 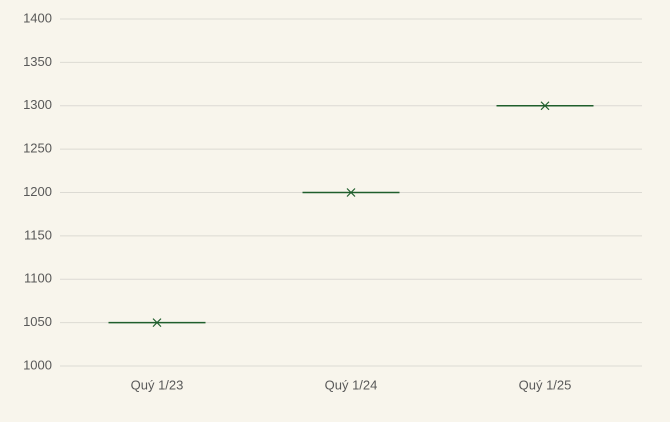 I want to click on x-tick-label: Quý 1/25, so click(x=545, y=384).